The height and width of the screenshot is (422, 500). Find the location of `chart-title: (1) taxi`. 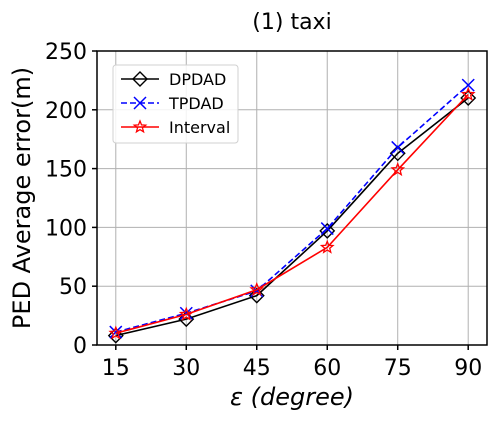

chart-title: (1) taxi is located at coordinates (291, 22).